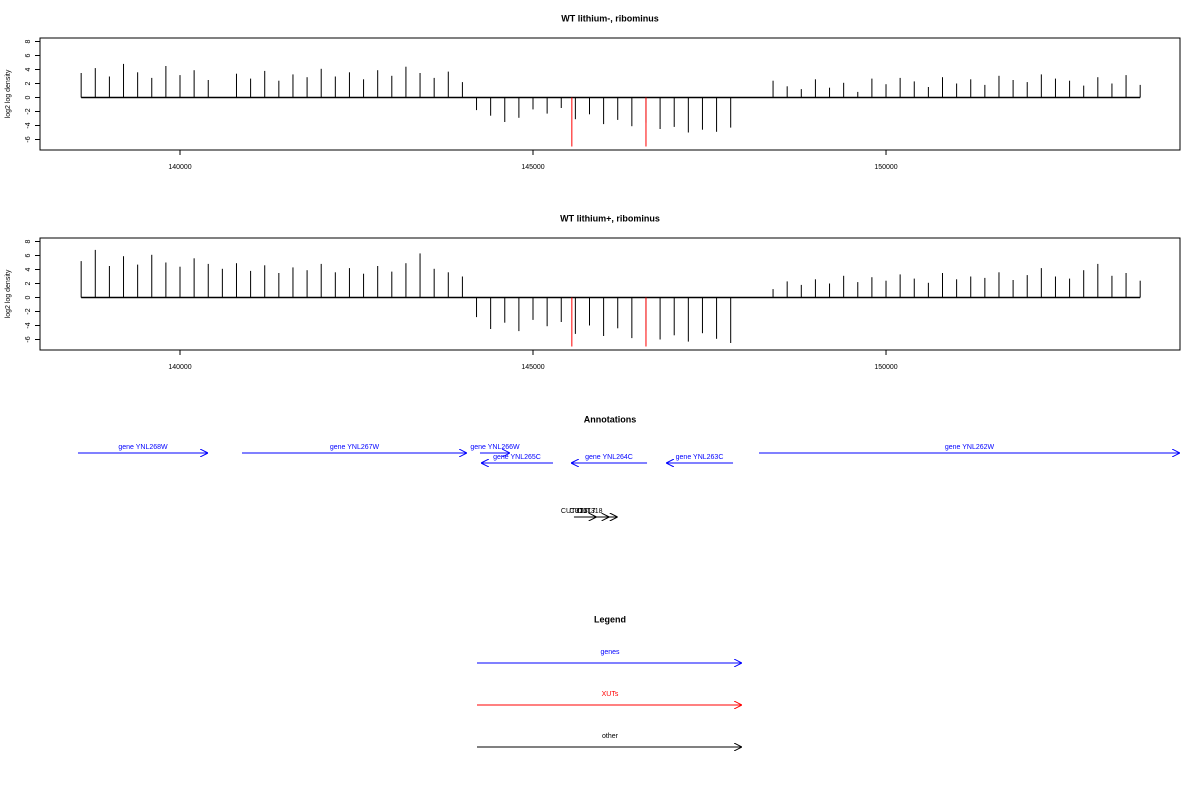 The height and width of the screenshot is (800, 1200). I want to click on chart-title: WT lithium+, ribominus, so click(610, 218).